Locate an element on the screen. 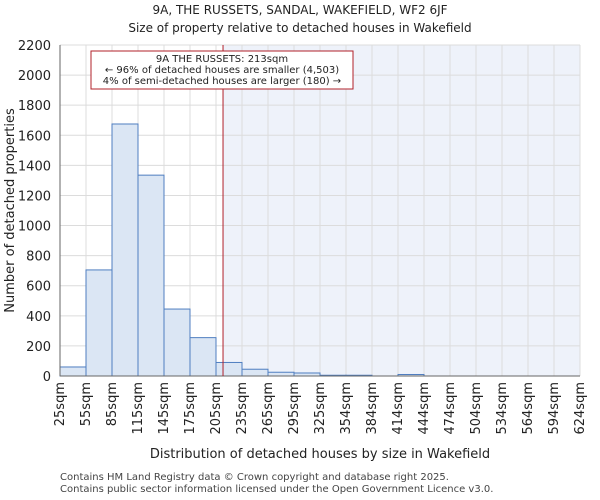 This screenshot has width=600, height=500. x-tick-label: 504sqm is located at coordinates (476, 408).